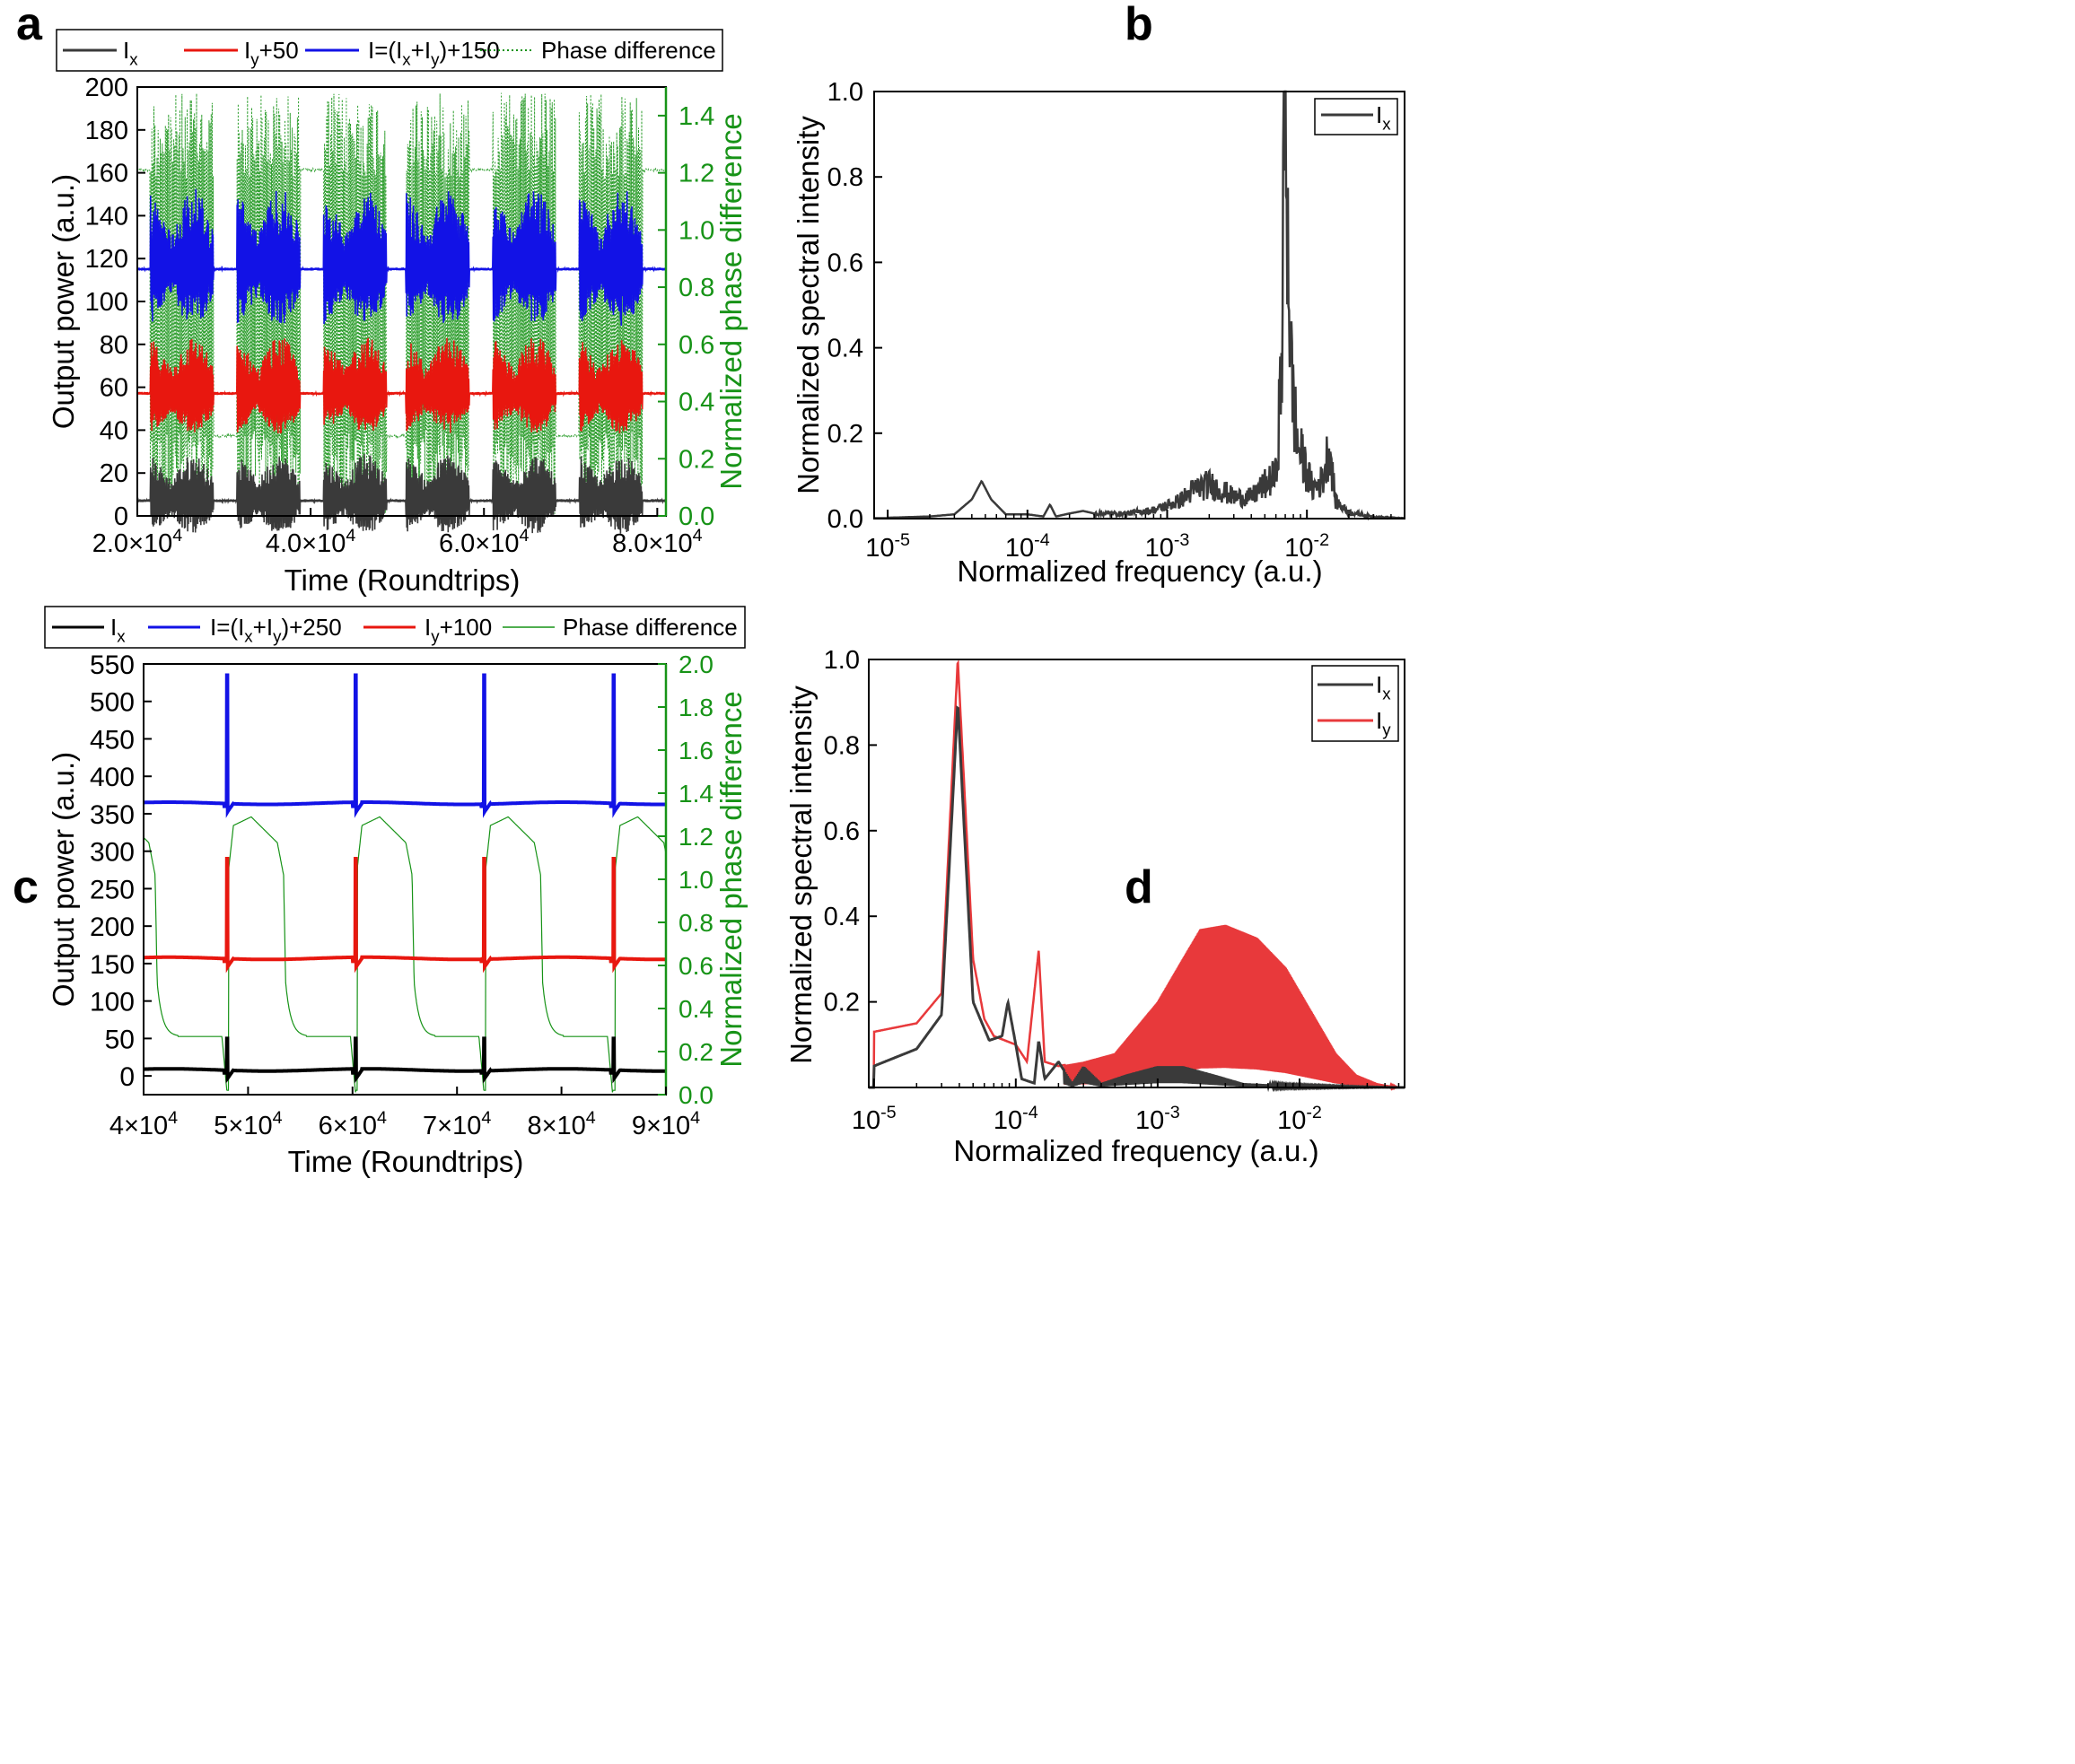 The width and height of the screenshot is (2075, 1764). I want to click on x-tick-label: 4.0×10⁴, so click(311, 542).